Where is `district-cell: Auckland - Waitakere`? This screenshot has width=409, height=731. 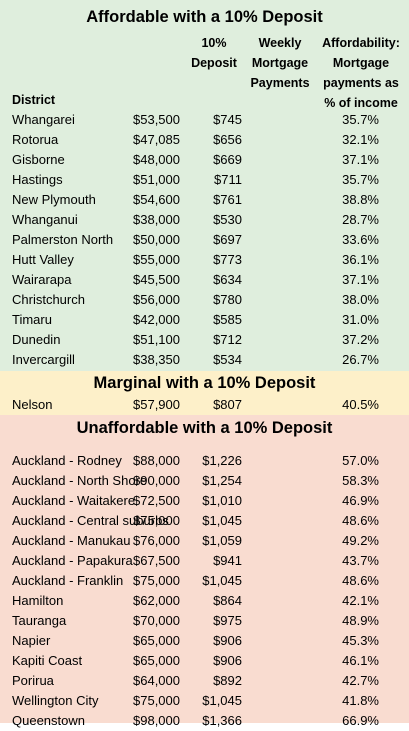 district-cell: Auckland - Waitakere is located at coordinates (74, 500).